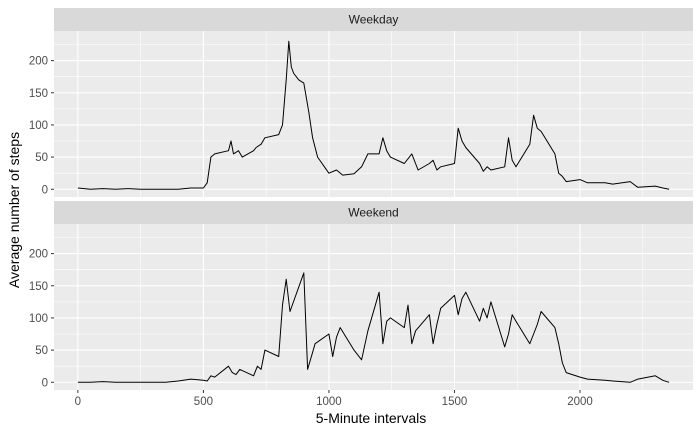  What do you see at coordinates (78, 402) in the screenshot?
I see `x-tick-label: 0` at bounding box center [78, 402].